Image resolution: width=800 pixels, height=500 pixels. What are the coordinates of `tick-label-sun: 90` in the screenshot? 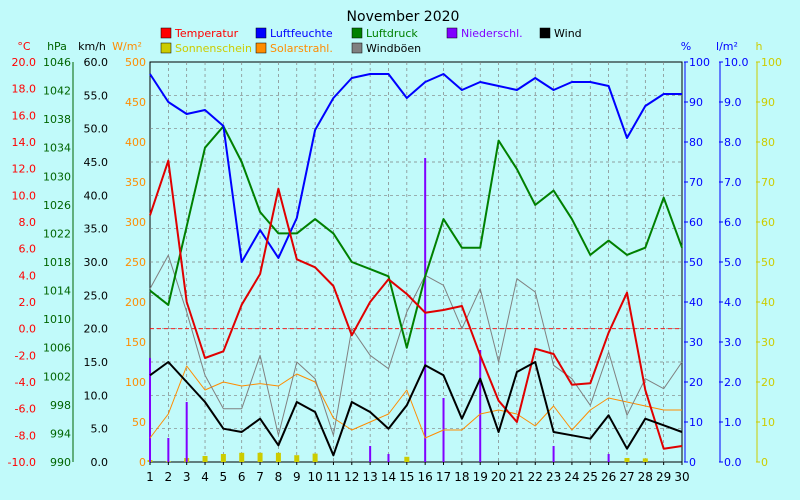 It's located at (768, 102).